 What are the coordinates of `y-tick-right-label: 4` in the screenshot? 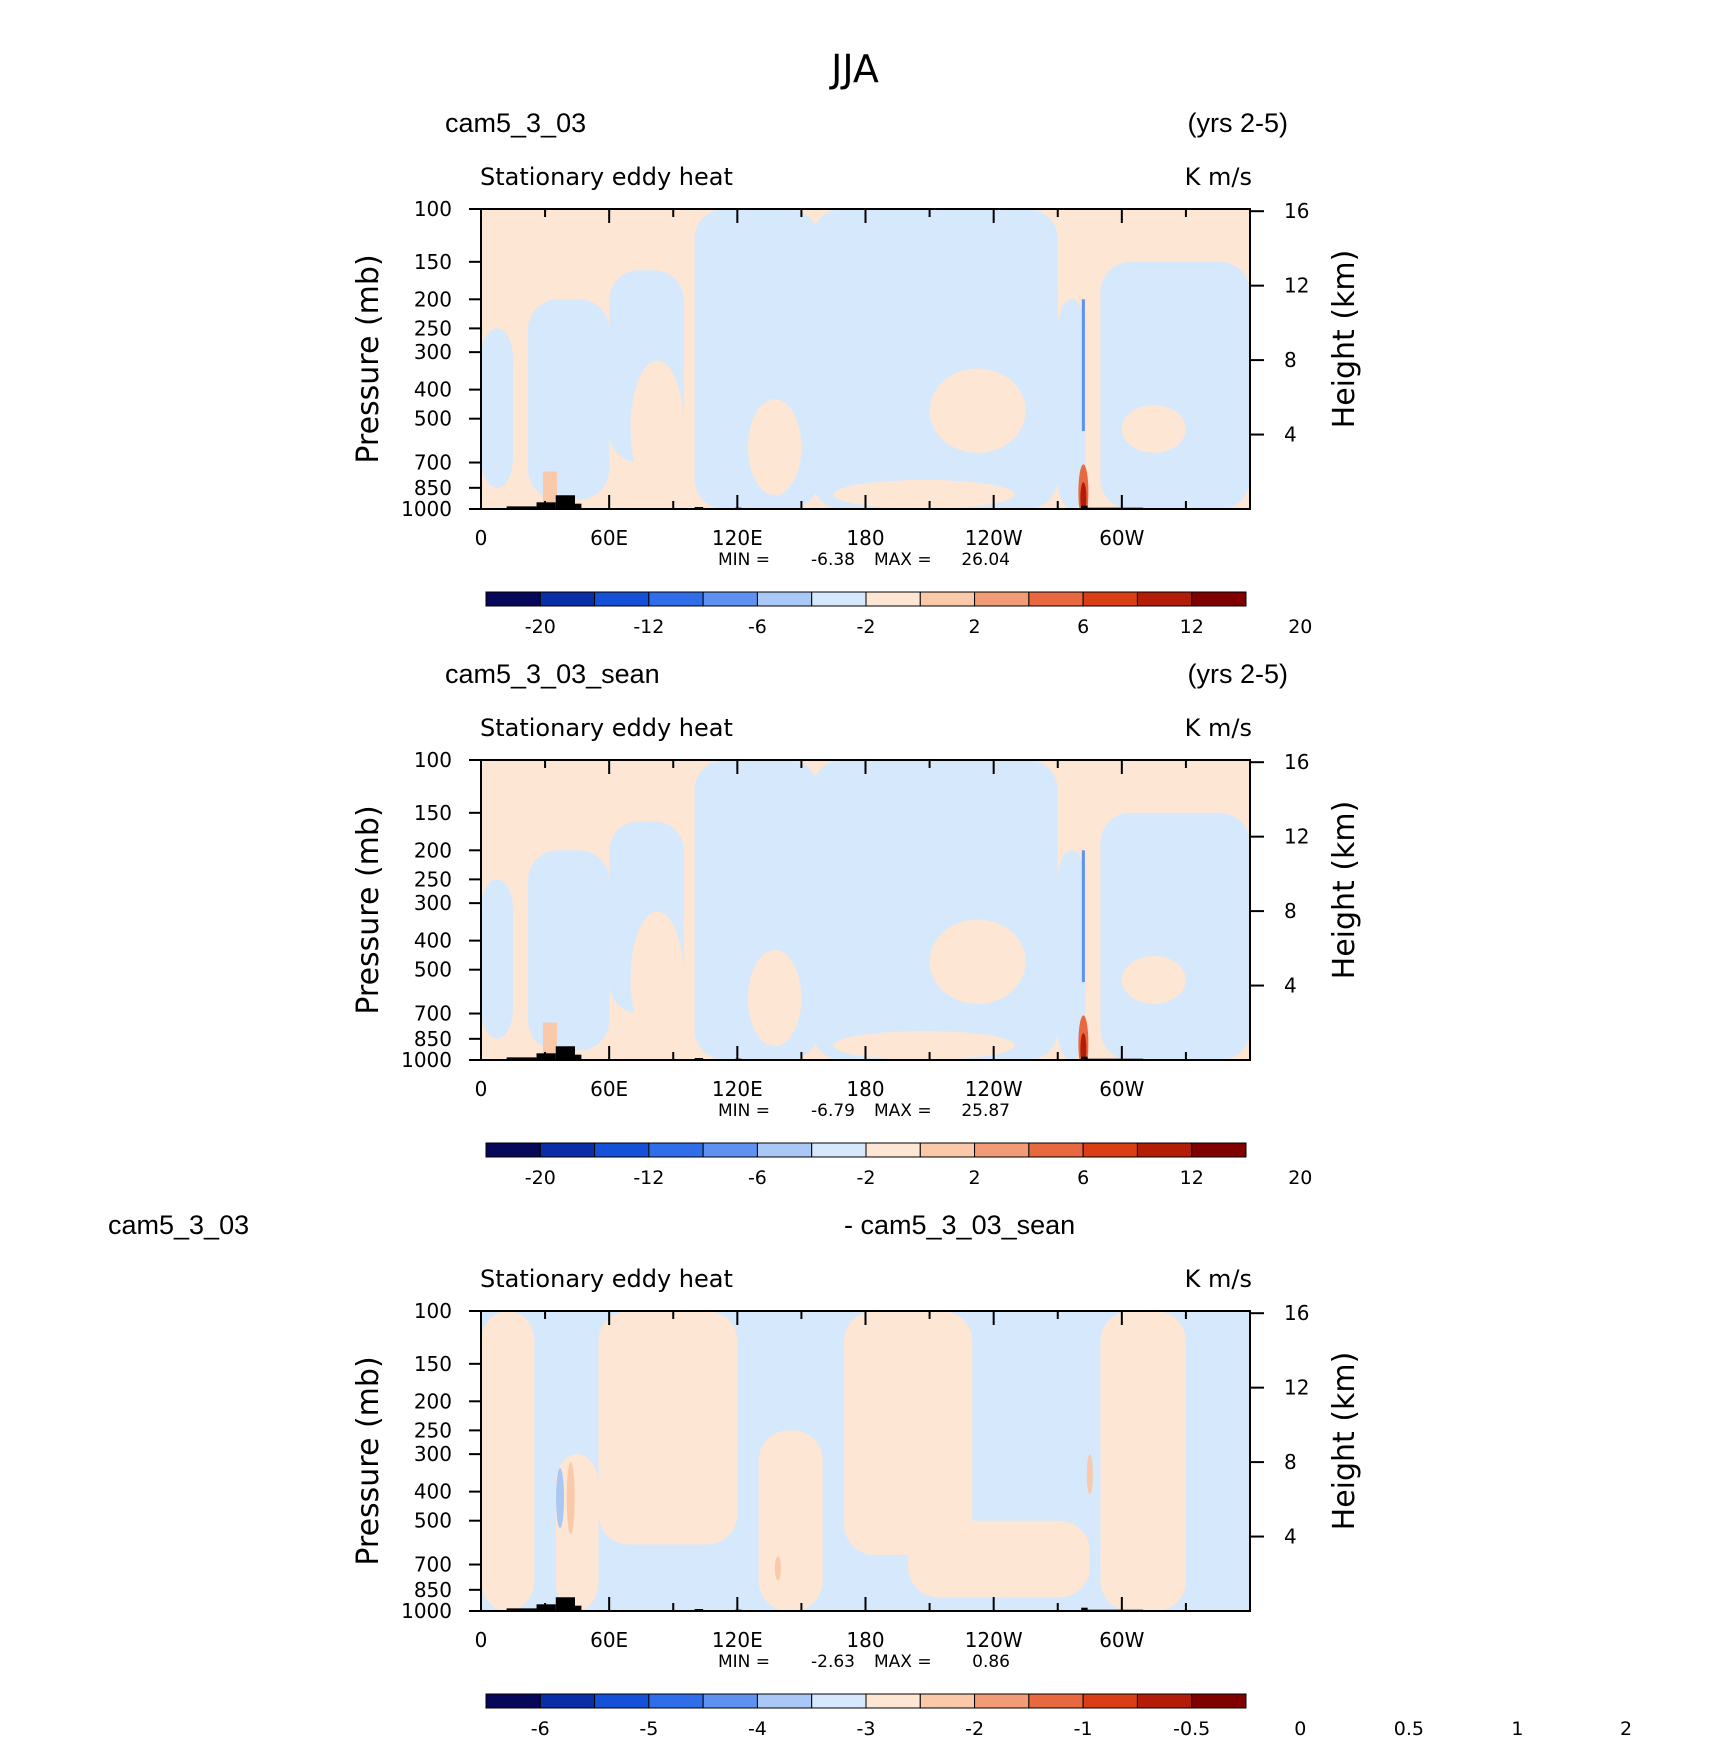 It's located at (1290, 986).